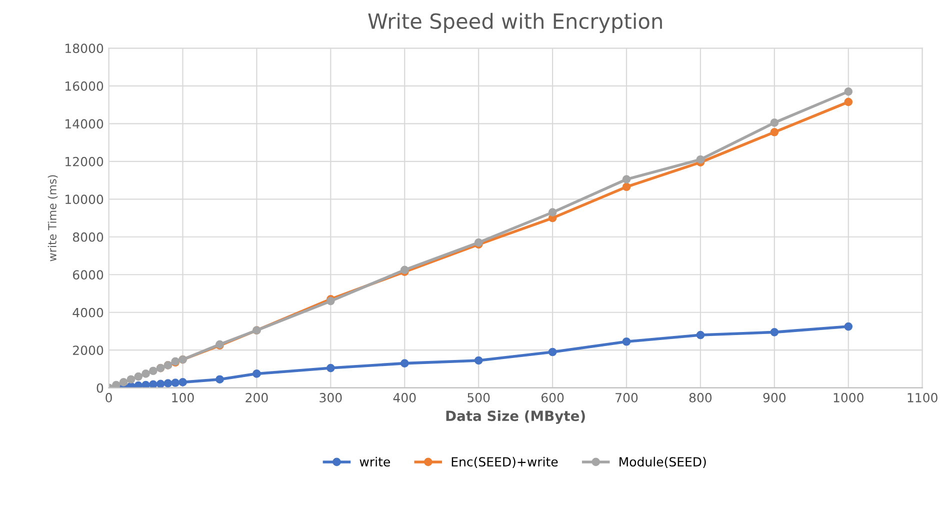  Describe the element at coordinates (404, 397) in the screenshot. I see `x-tick-label: 400` at that location.